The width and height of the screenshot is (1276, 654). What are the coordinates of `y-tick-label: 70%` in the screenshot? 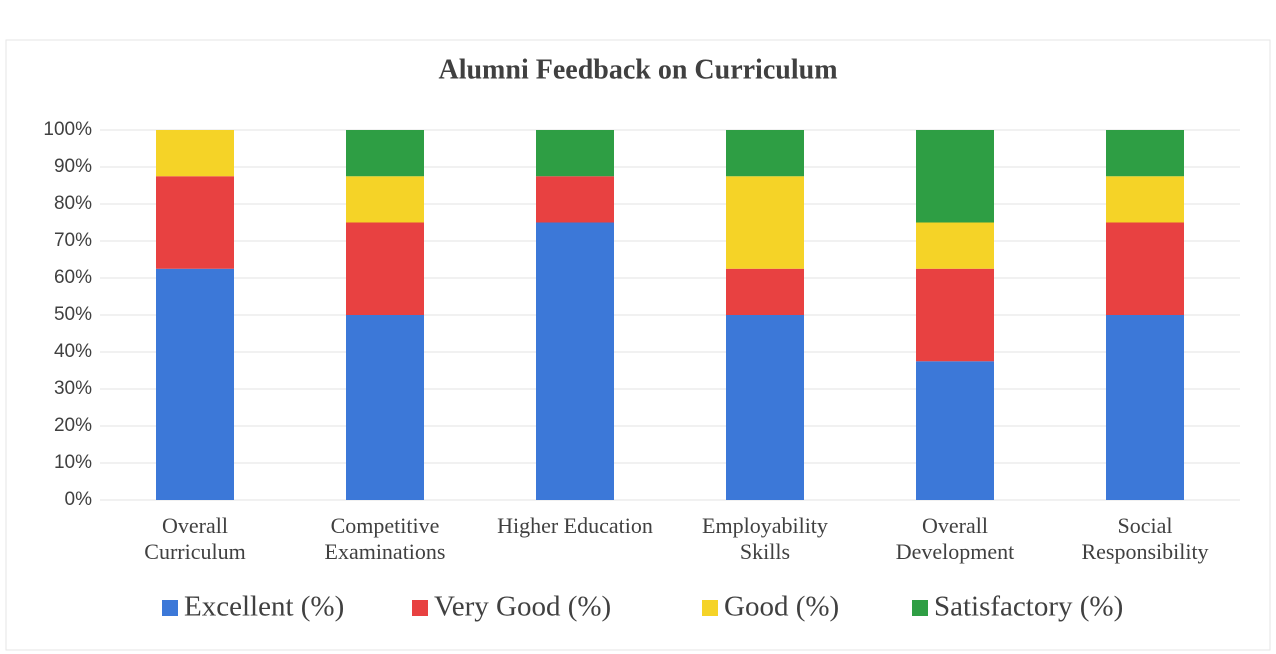 It's located at (73, 240).